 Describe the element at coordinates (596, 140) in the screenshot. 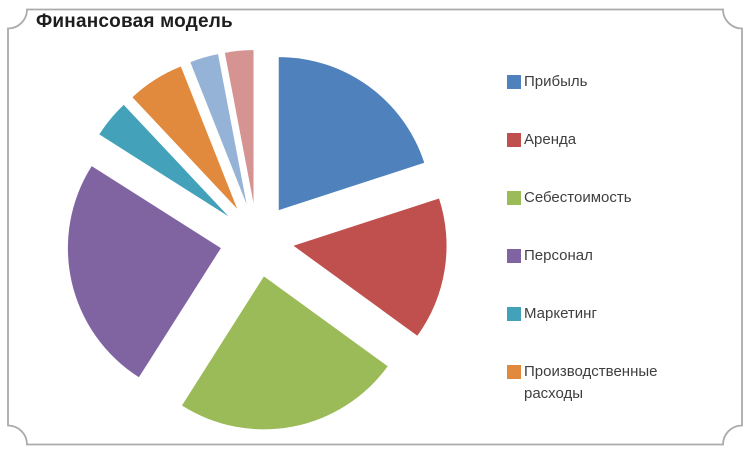

I see `legend-item-rent: Аренда` at that location.